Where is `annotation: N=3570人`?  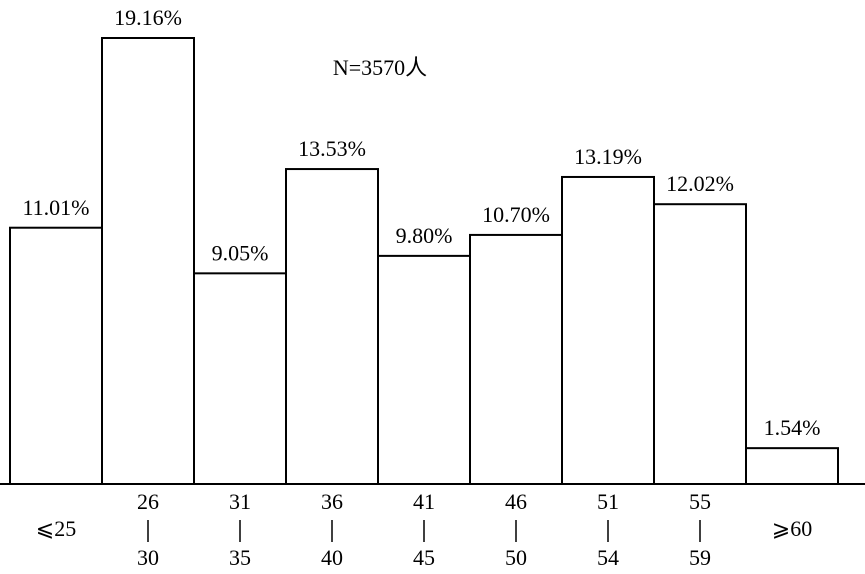
annotation: N=3570人 is located at coordinates (380, 67).